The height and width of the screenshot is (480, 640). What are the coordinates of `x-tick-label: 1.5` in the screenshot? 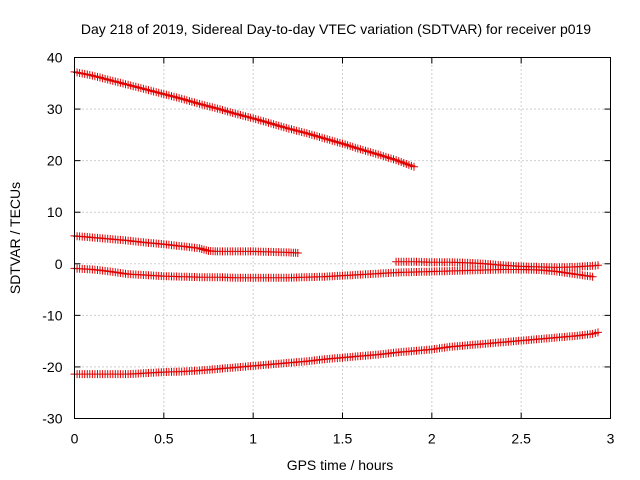 It's located at (343, 439).